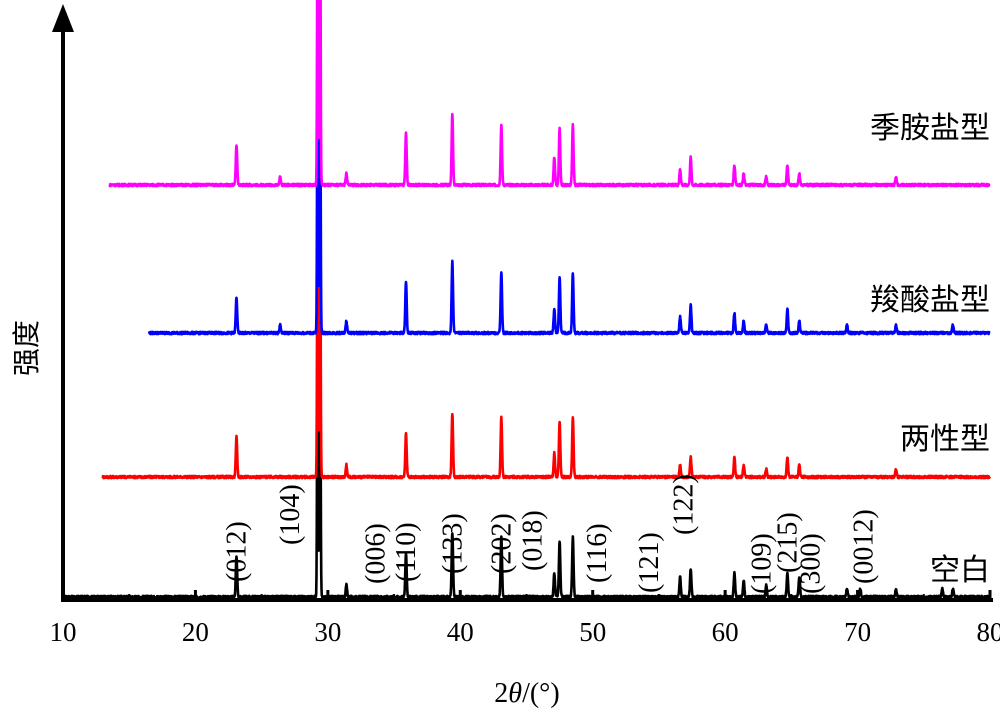 The image size is (1000, 714). What do you see at coordinates (63, 632) in the screenshot?
I see `x-tick-label: 10` at bounding box center [63, 632].